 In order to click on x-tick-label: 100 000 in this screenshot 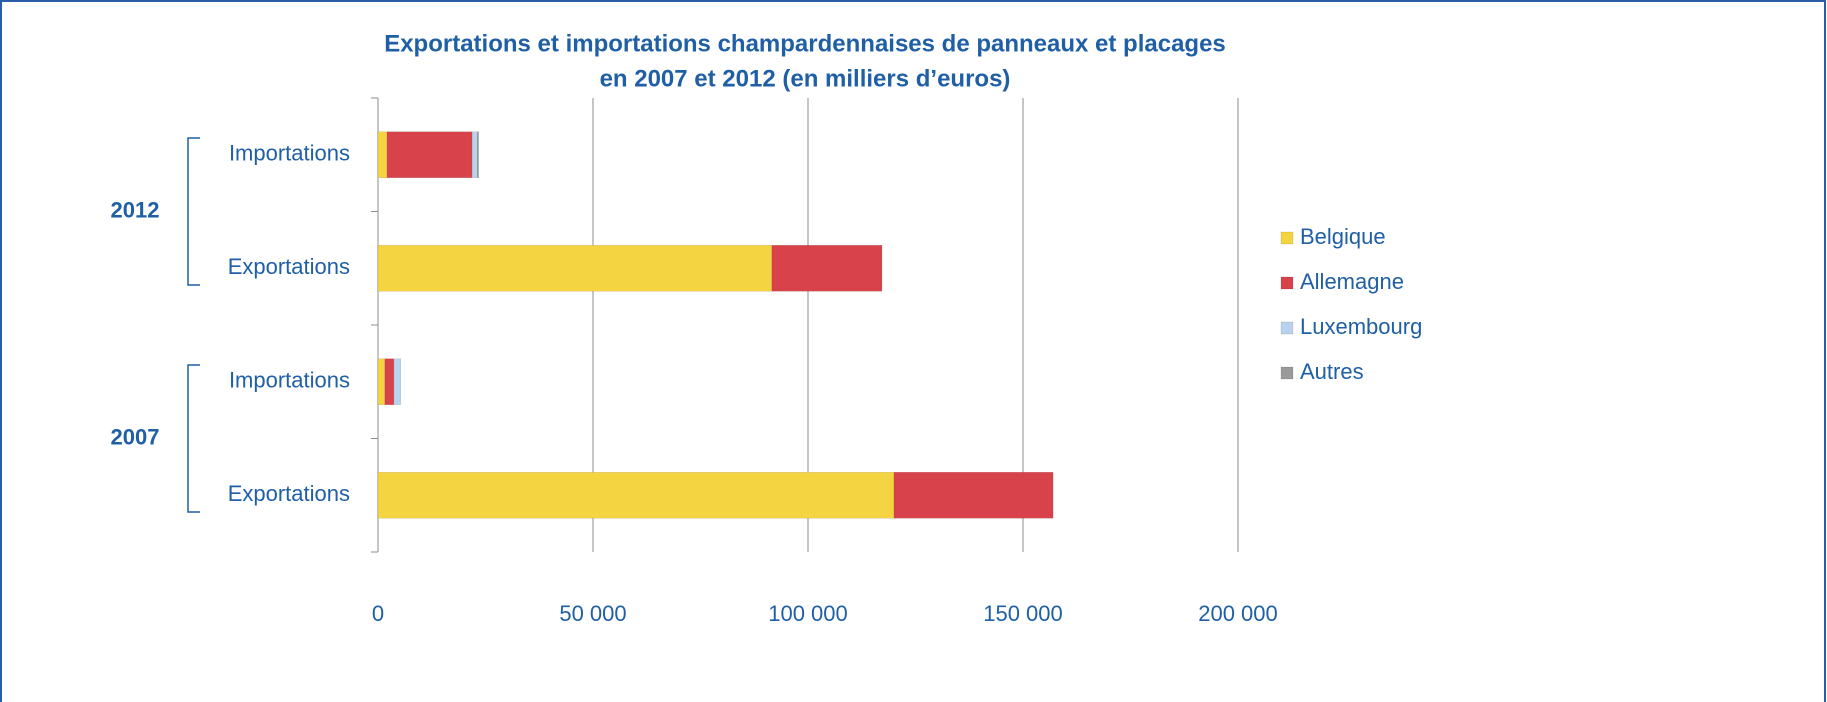, I will do `click(808, 613)`.